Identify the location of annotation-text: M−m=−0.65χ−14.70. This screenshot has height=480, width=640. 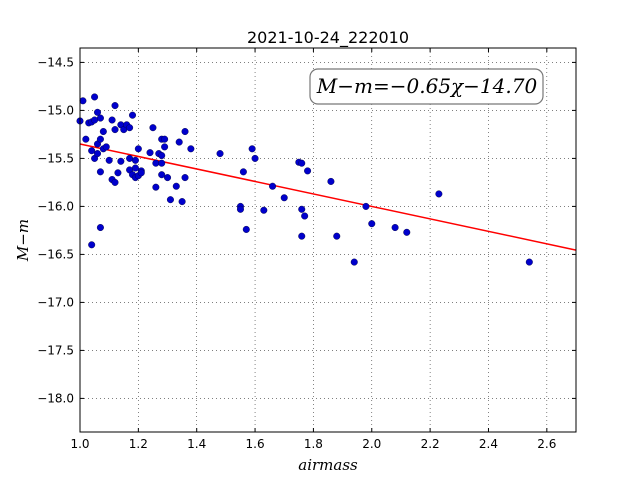
(427, 86).